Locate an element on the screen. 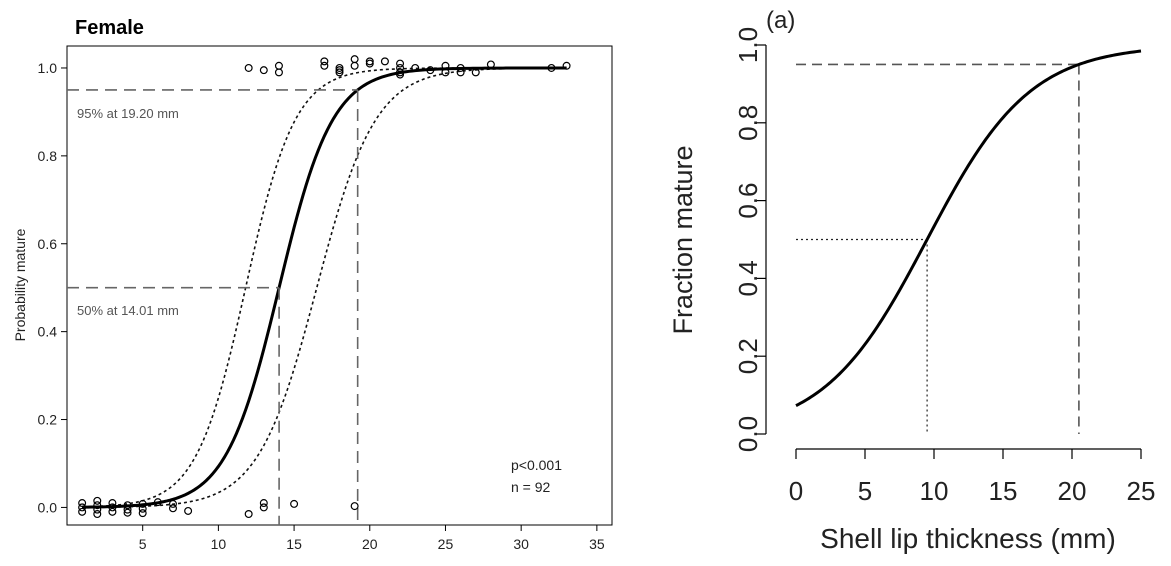  y-axis-title: Probability mature is located at coordinates (20, 284).